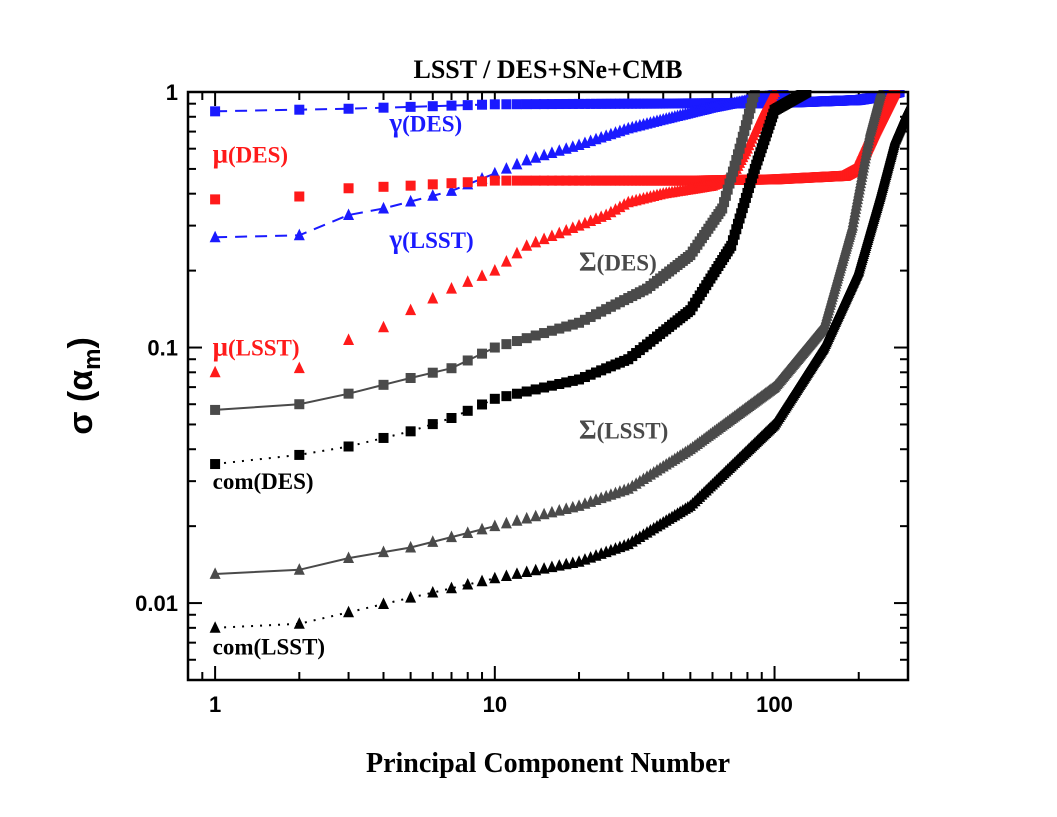 This screenshot has height=817, width=1057. I want to click on series-annotation: μ(DES), so click(250, 153).